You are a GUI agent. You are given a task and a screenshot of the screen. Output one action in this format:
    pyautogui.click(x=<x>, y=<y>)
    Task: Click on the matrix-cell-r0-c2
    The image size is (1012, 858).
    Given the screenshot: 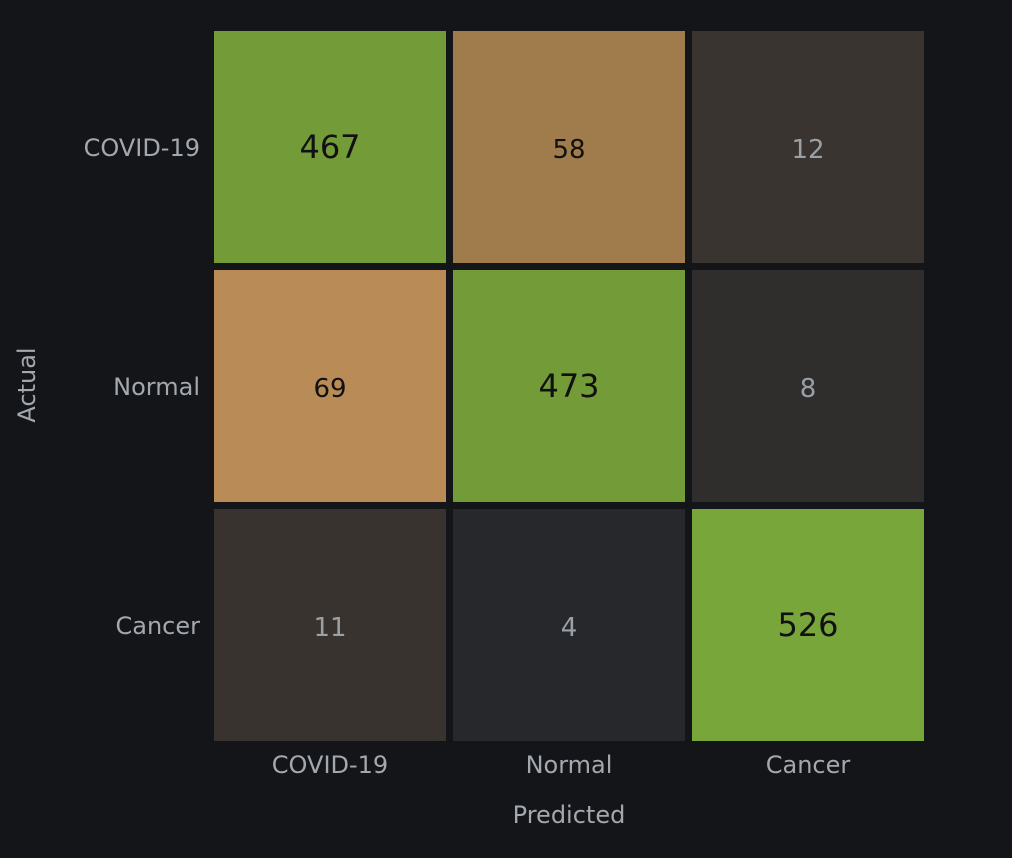 What is the action you would take?
    pyautogui.click(x=808, y=147)
    